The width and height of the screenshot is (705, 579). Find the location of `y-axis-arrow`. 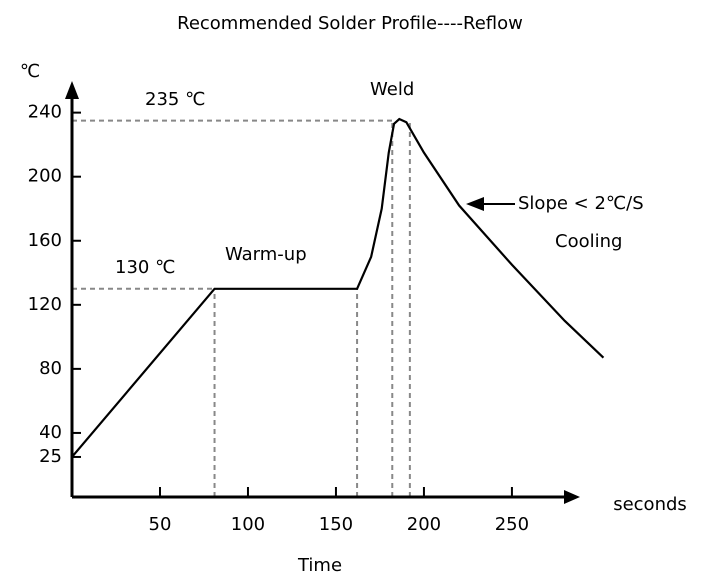

y-axis-arrow is located at coordinates (72, 90).